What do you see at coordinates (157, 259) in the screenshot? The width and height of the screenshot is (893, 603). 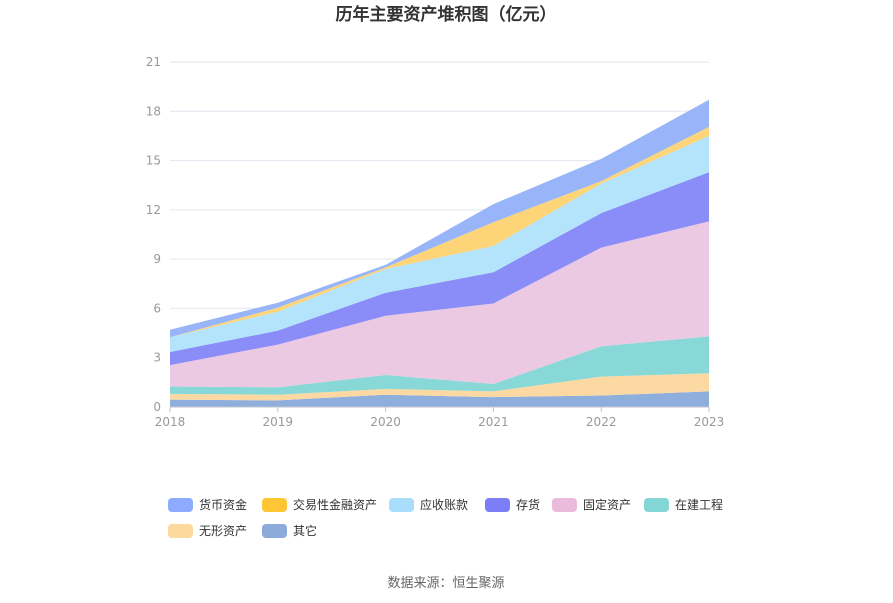 I see `y-tick-label: 9` at bounding box center [157, 259].